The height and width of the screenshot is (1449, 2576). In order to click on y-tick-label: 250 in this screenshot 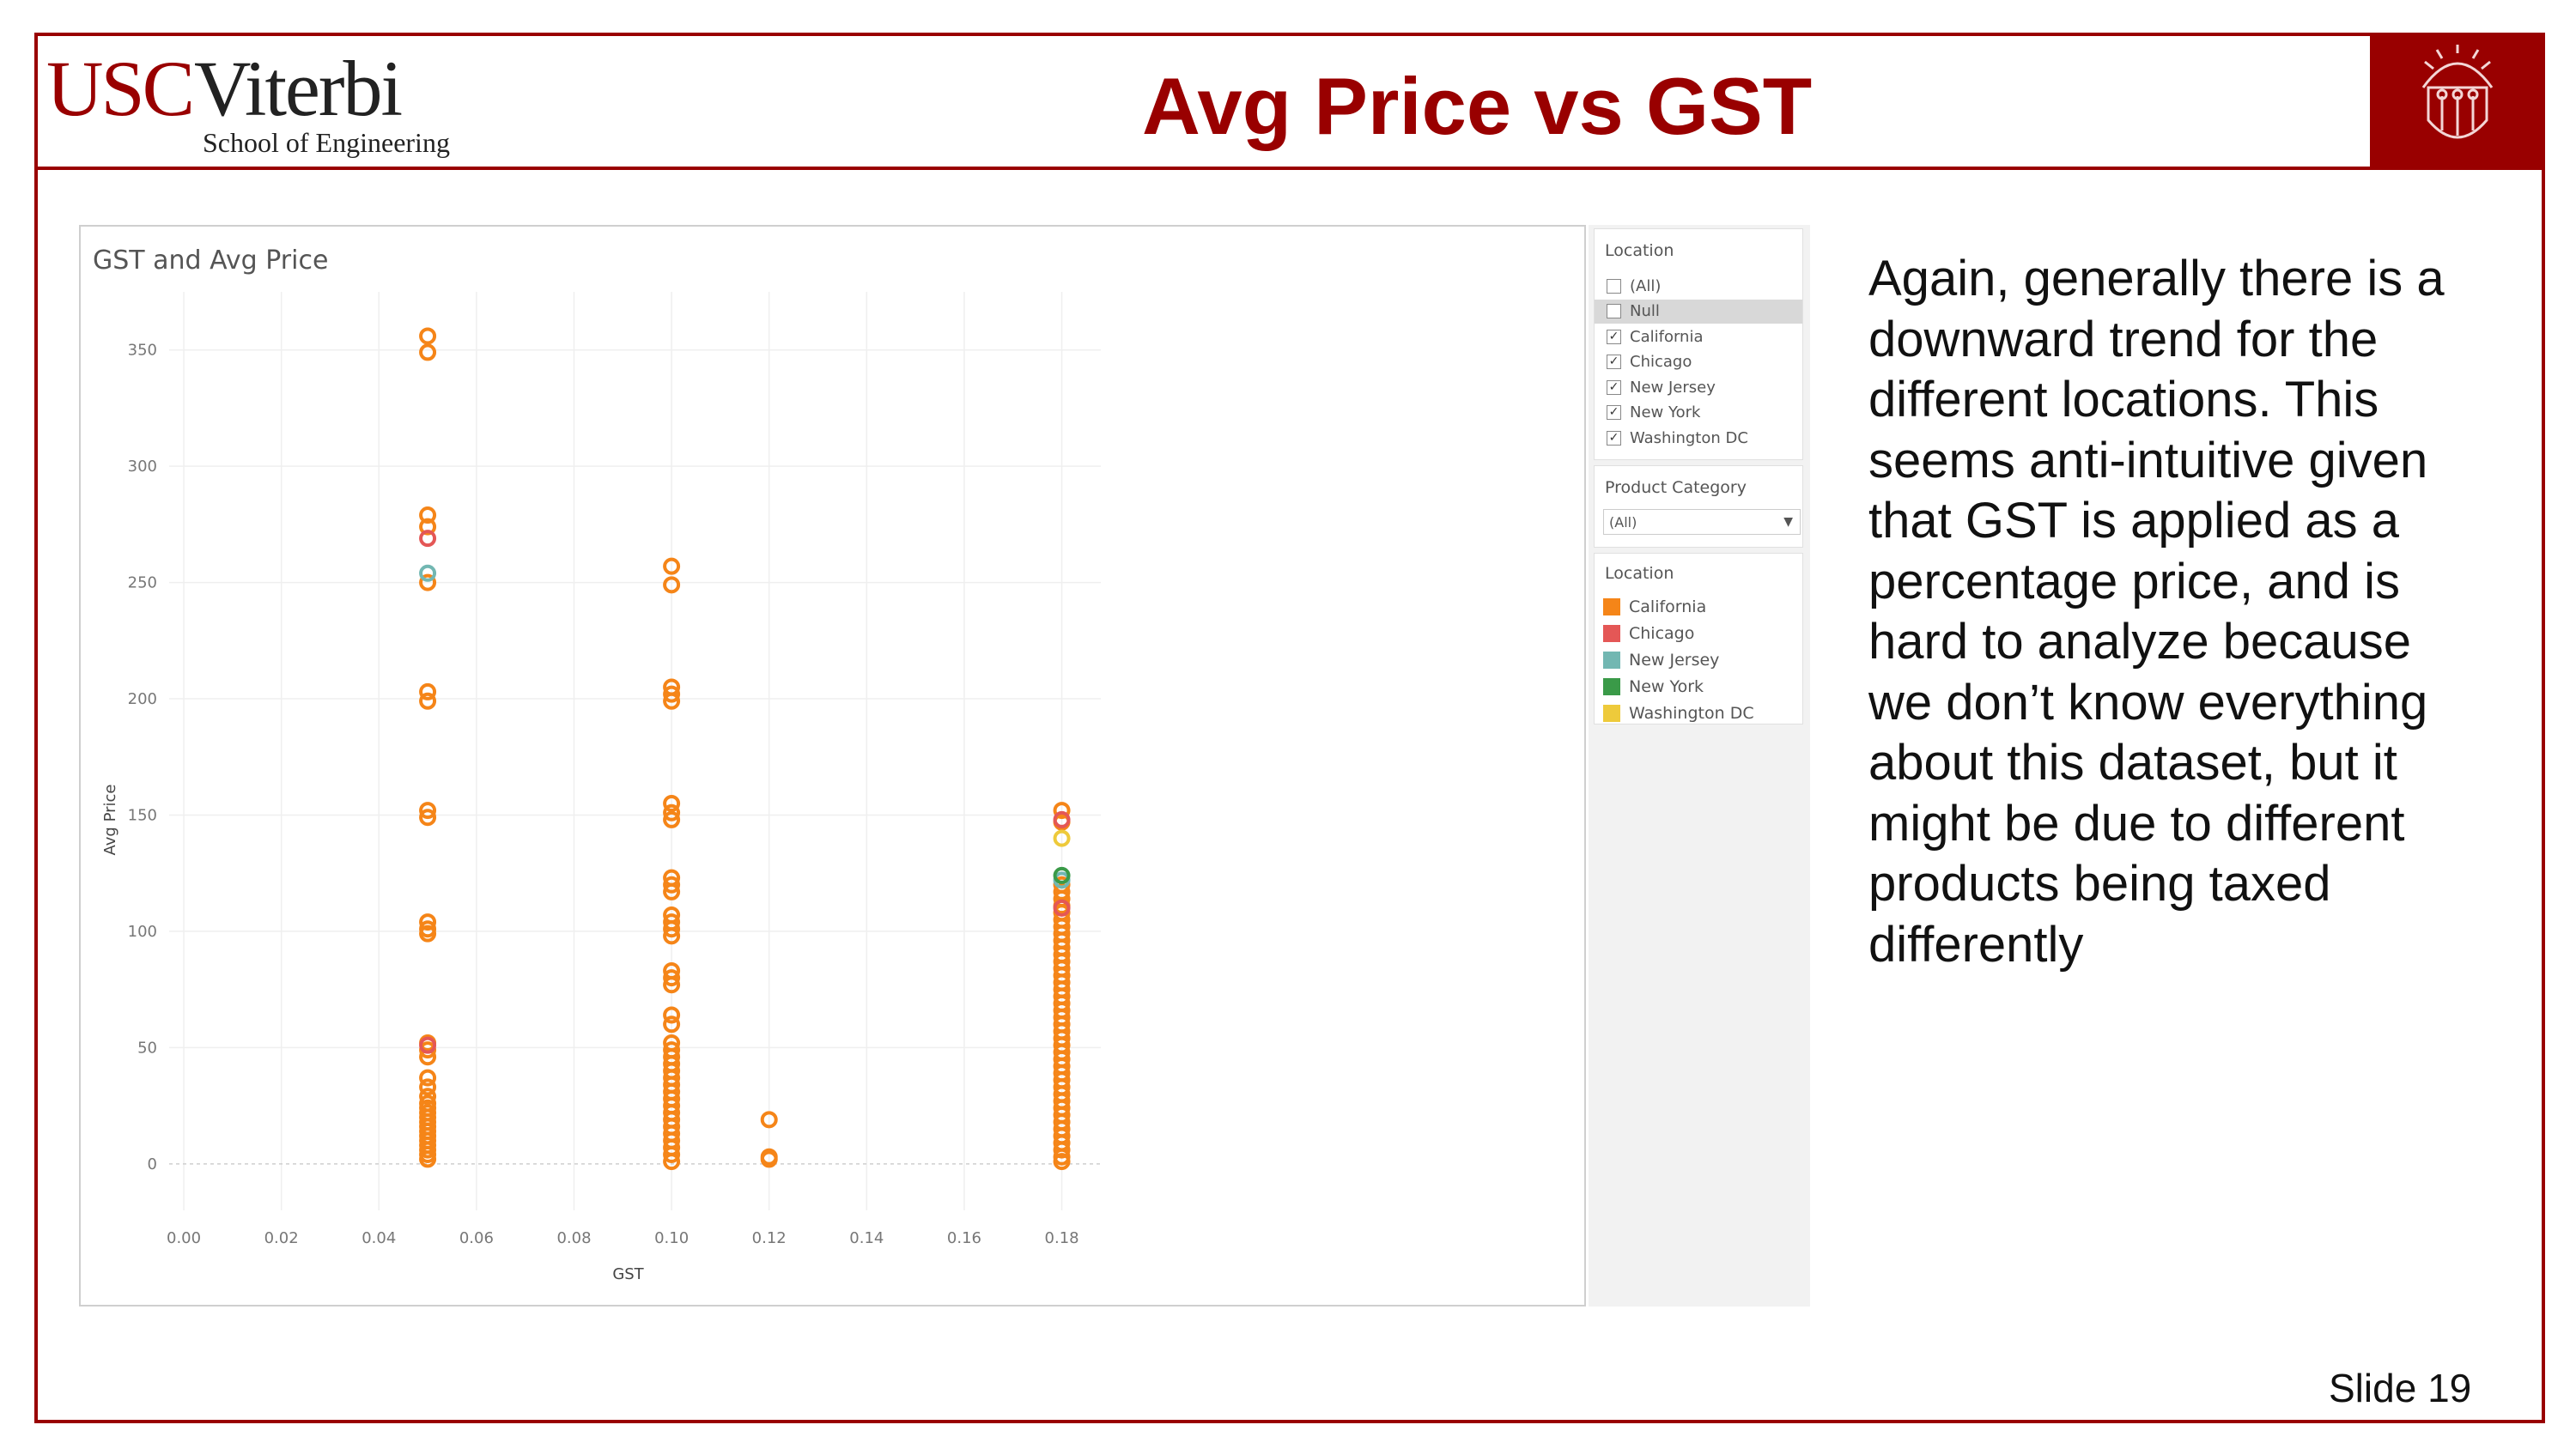, I will do `click(143, 583)`.